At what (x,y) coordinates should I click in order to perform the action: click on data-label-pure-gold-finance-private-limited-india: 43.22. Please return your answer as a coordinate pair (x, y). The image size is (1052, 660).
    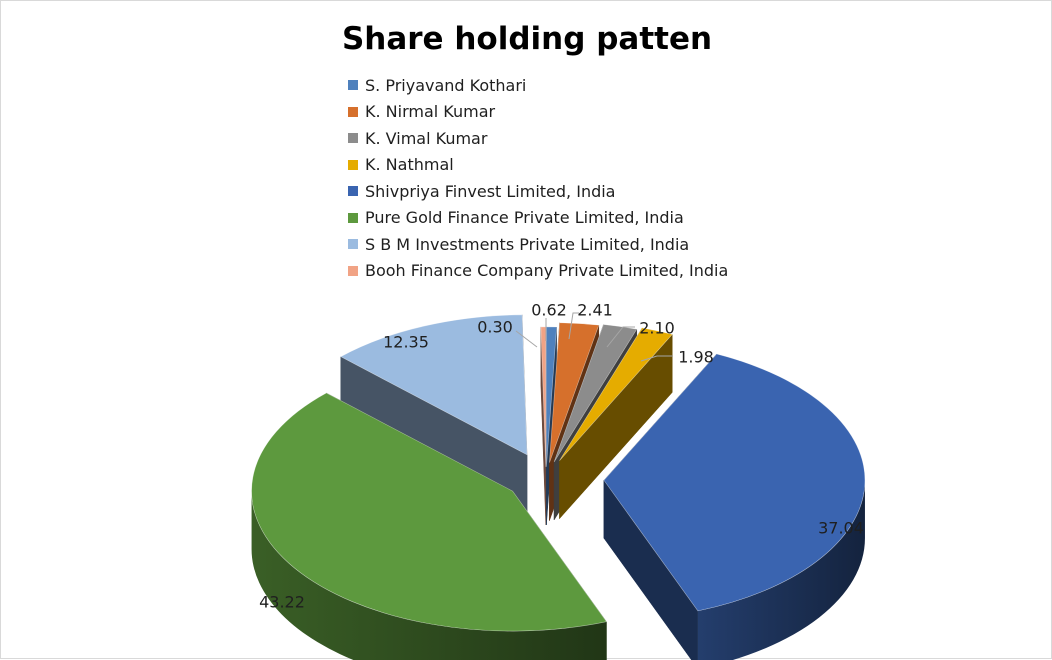
    Looking at the image, I should click on (282, 602).